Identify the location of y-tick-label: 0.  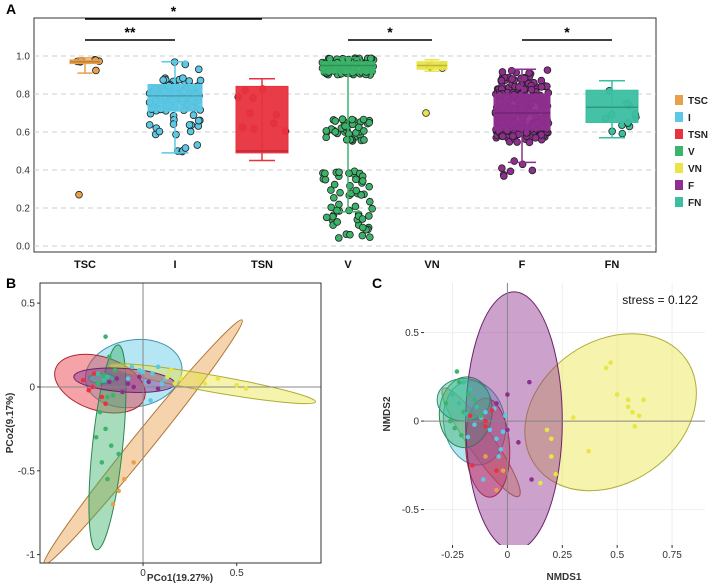
(32, 387).